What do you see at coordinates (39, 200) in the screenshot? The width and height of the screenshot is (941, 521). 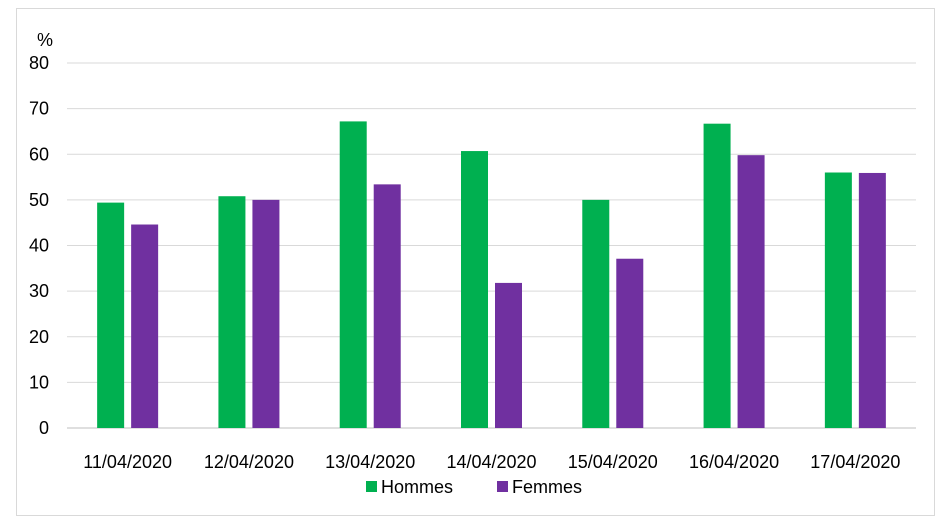 I see `y-tick-label: 50` at bounding box center [39, 200].